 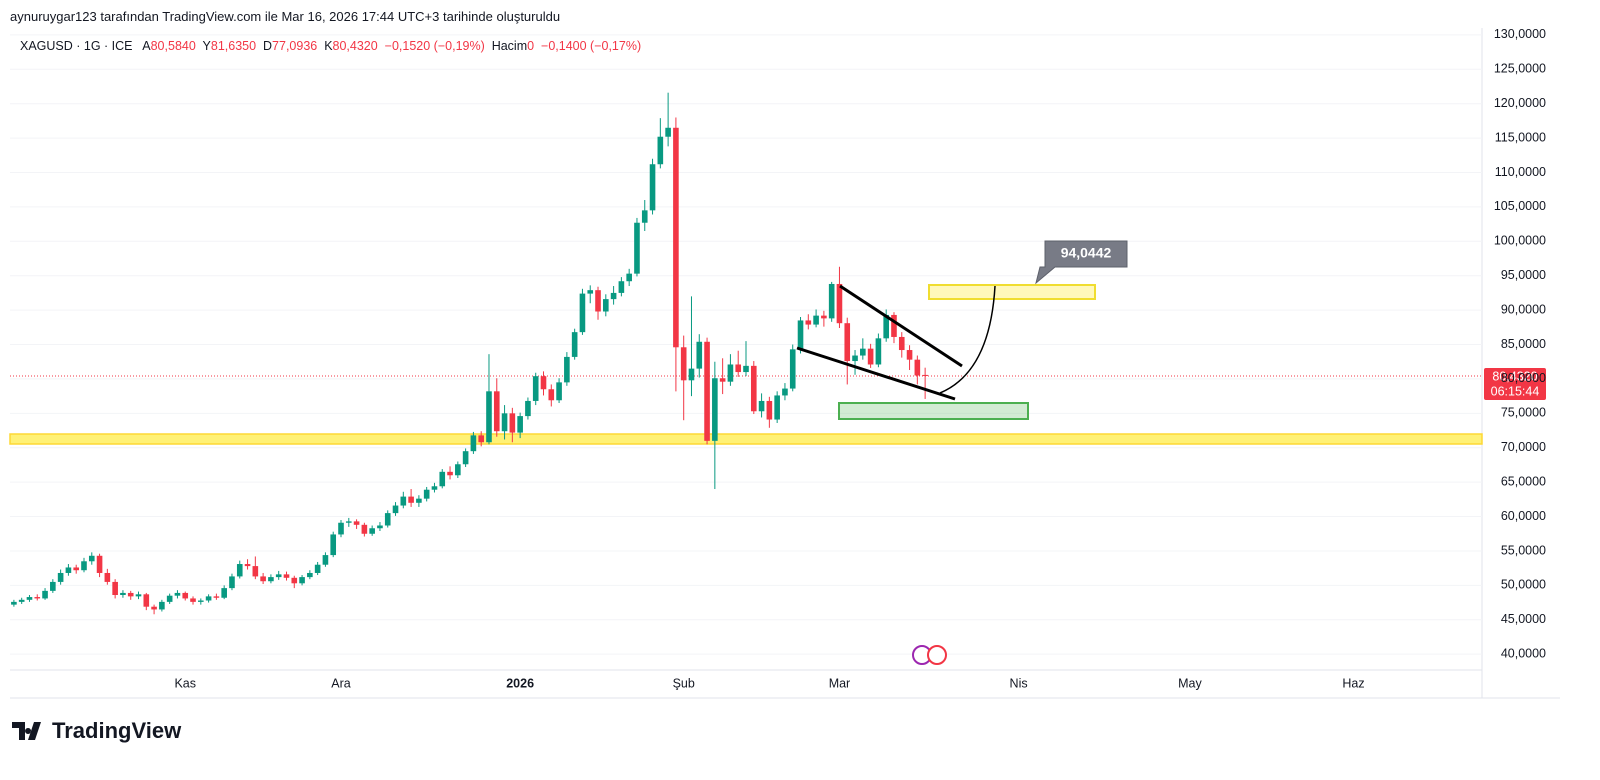 I want to click on y-tick-label: 110,0000, so click(x=1520, y=172).